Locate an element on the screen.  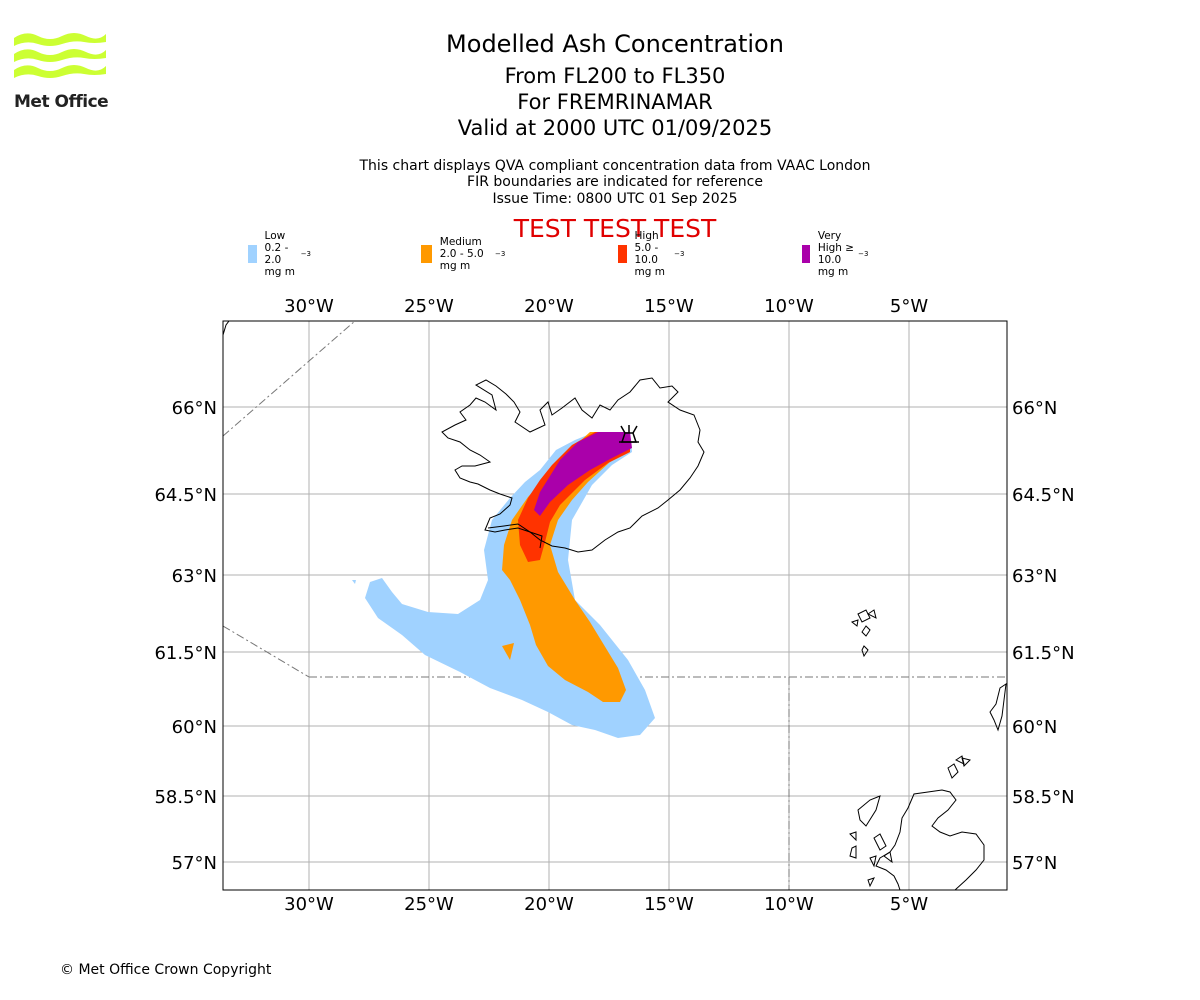
volcano-icon is located at coordinates (629, 434).